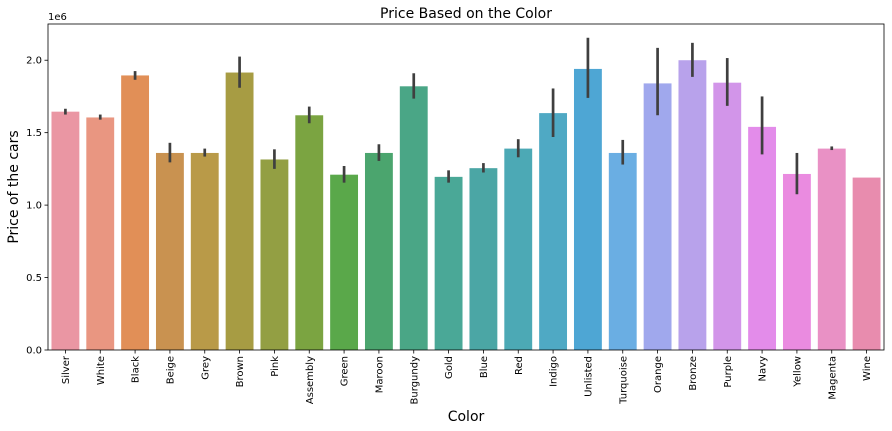  What do you see at coordinates (135, 213) in the screenshot?
I see `bar-black` at bounding box center [135, 213].